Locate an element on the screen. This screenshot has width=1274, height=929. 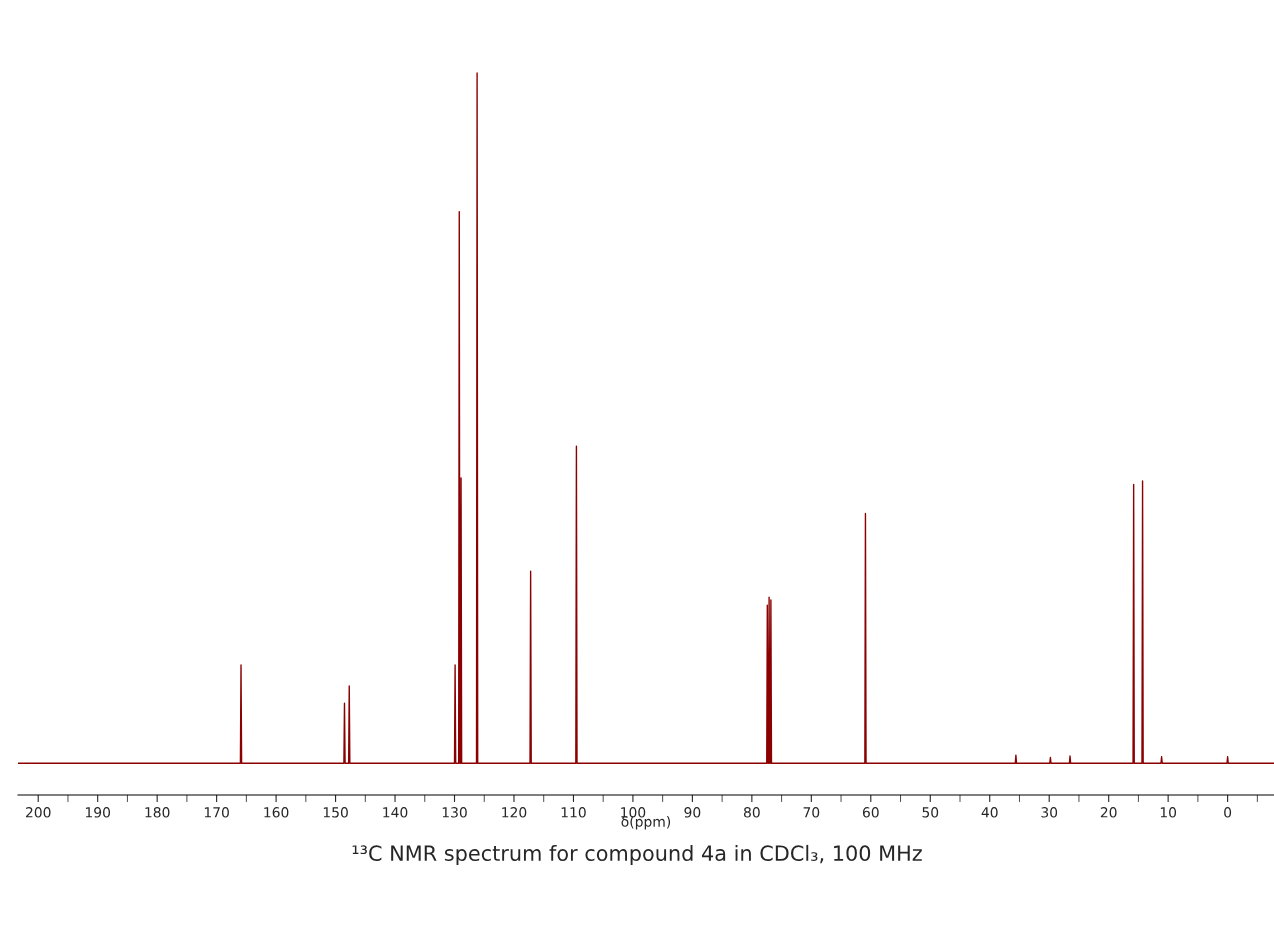
x-axis-title: δ(ppm) is located at coordinates (646, 823).